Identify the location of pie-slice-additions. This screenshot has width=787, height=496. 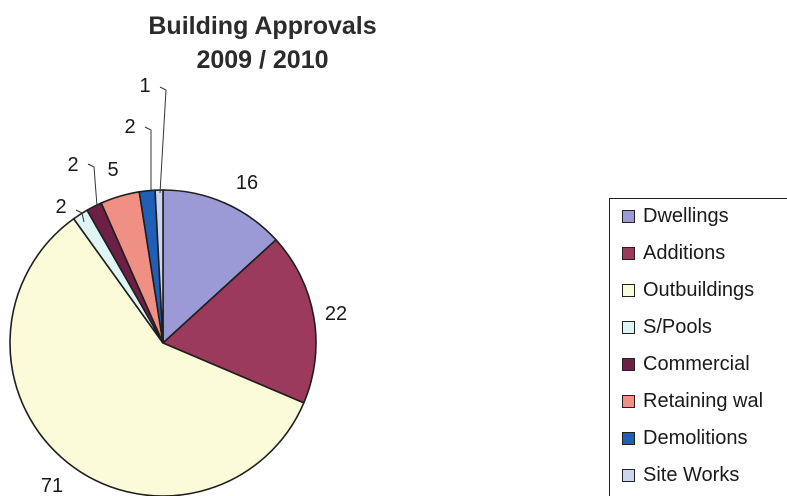
(239, 321).